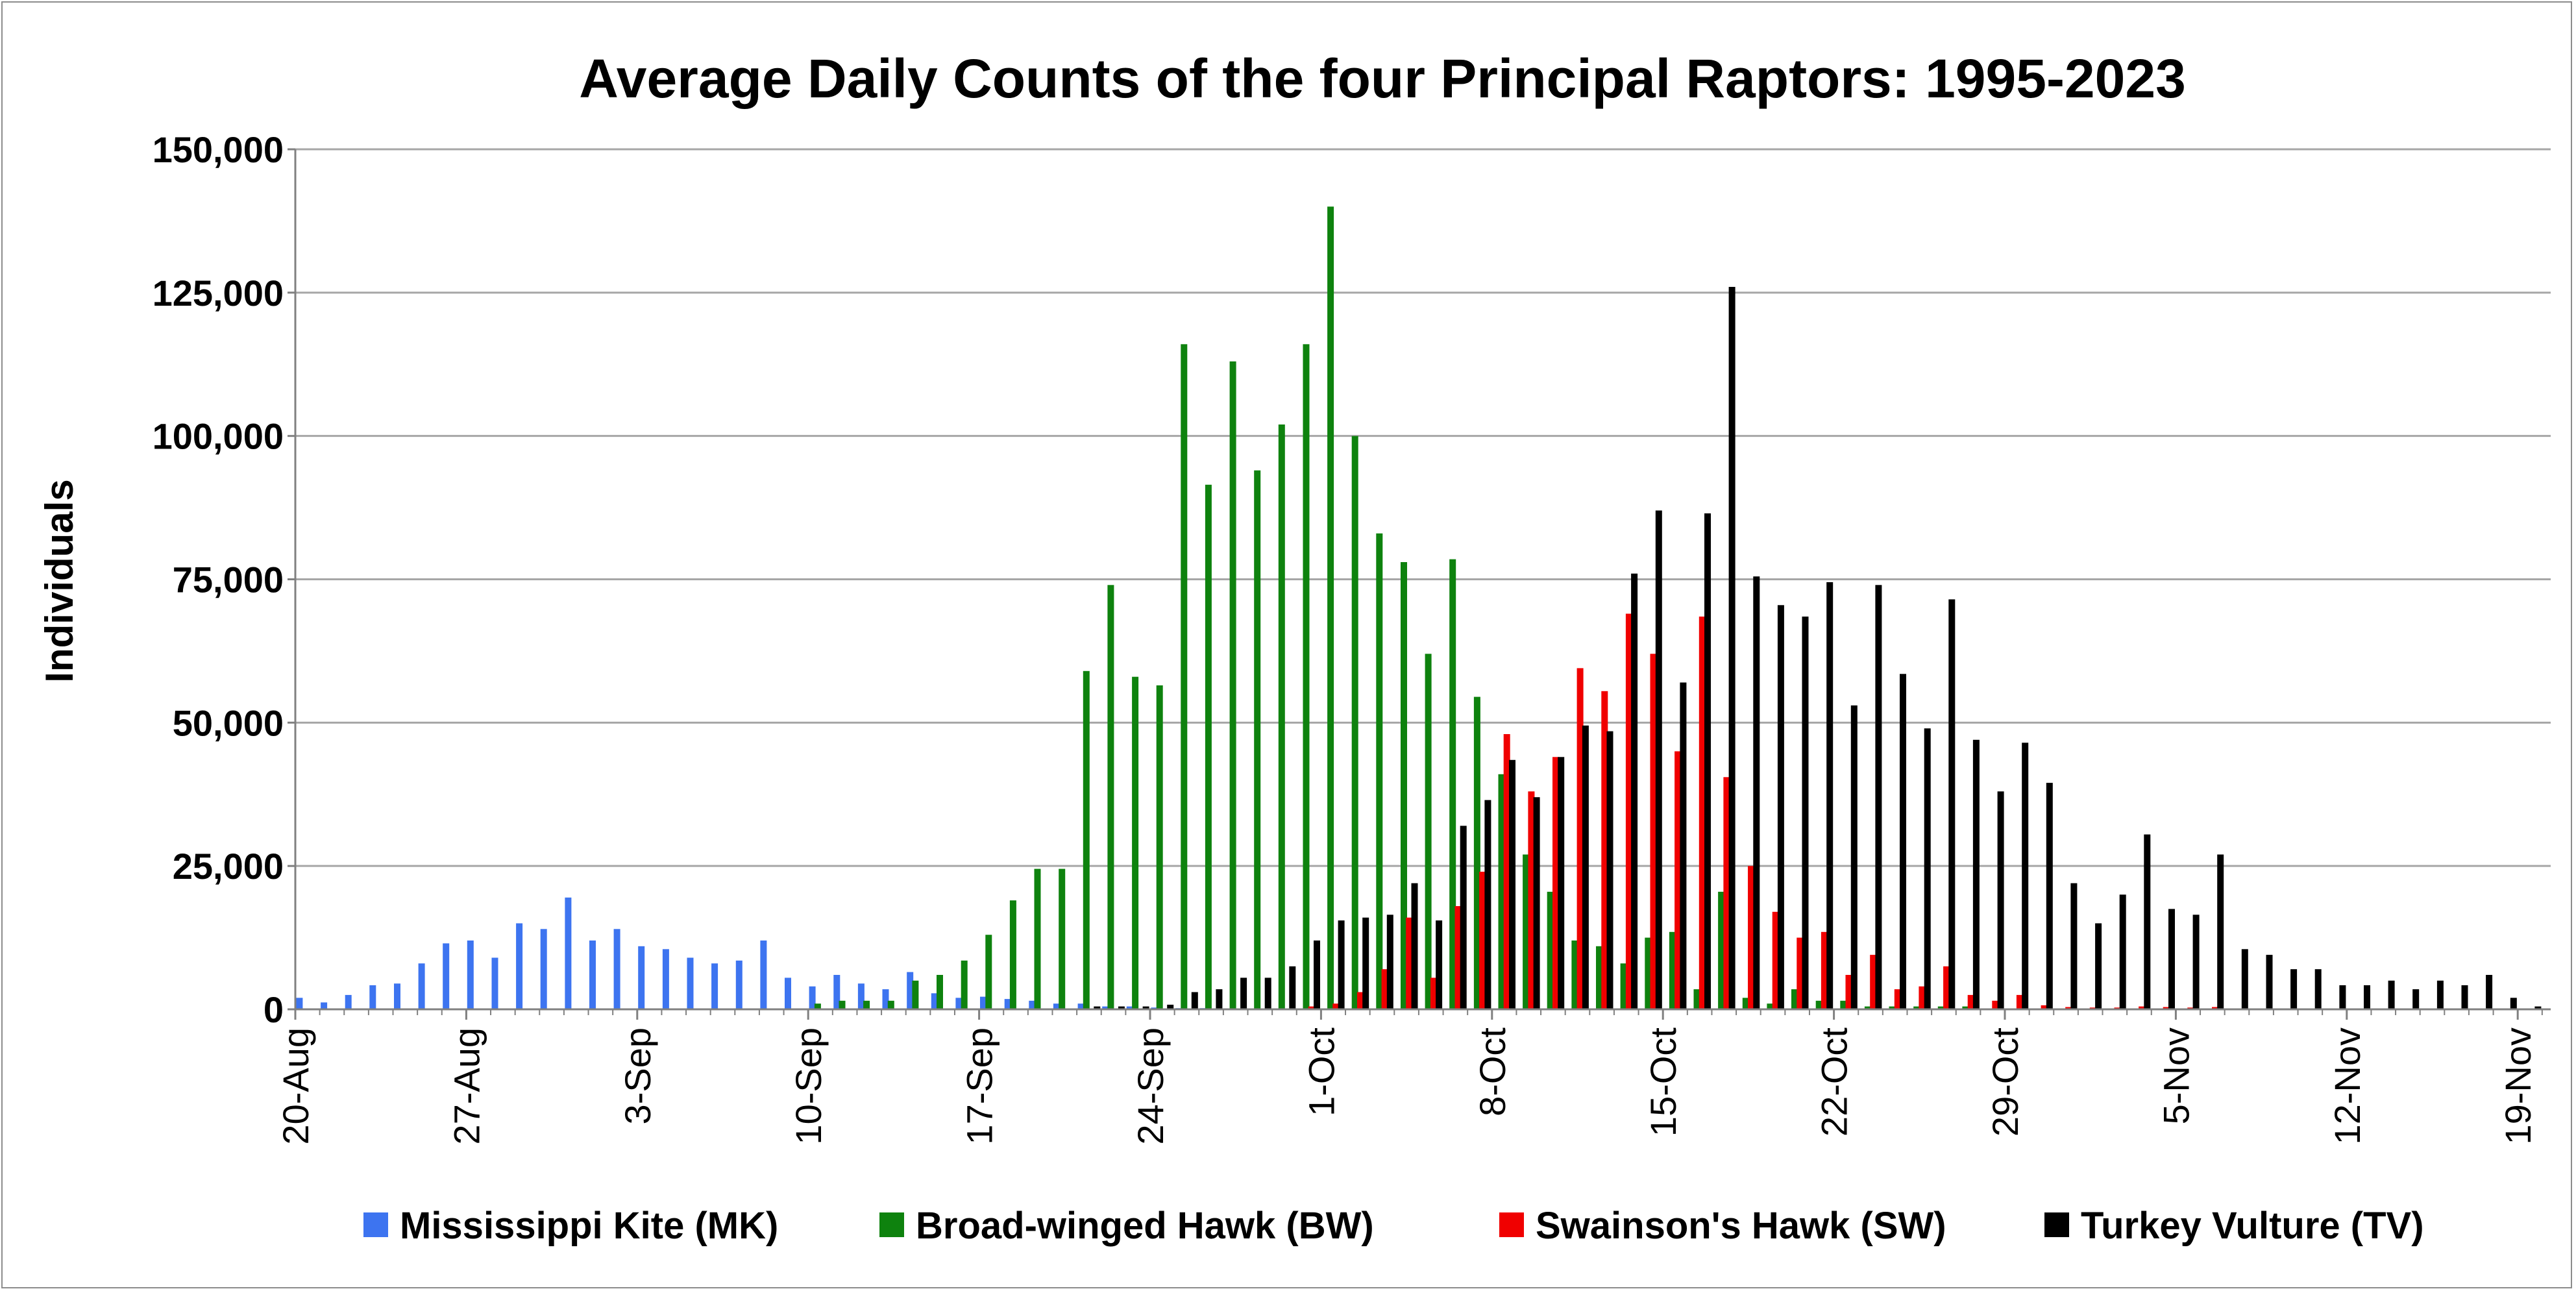 The width and height of the screenshot is (2576, 1291). Describe the element at coordinates (2347, 1086) in the screenshot. I see `x-tick-label: 12-Nov` at that location.